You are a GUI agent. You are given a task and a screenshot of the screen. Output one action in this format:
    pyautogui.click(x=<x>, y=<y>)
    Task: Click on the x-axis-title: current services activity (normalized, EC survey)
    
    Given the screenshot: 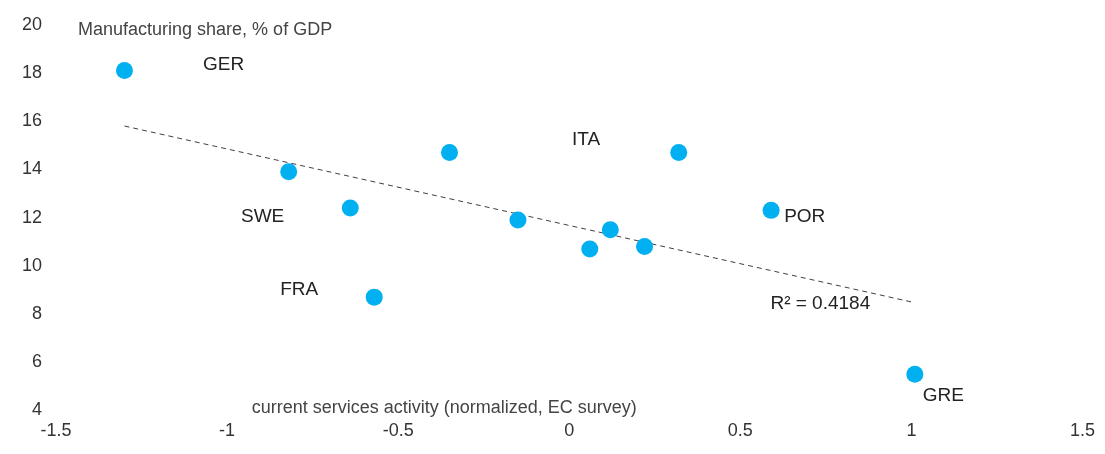 What is the action you would take?
    pyautogui.click(x=444, y=407)
    